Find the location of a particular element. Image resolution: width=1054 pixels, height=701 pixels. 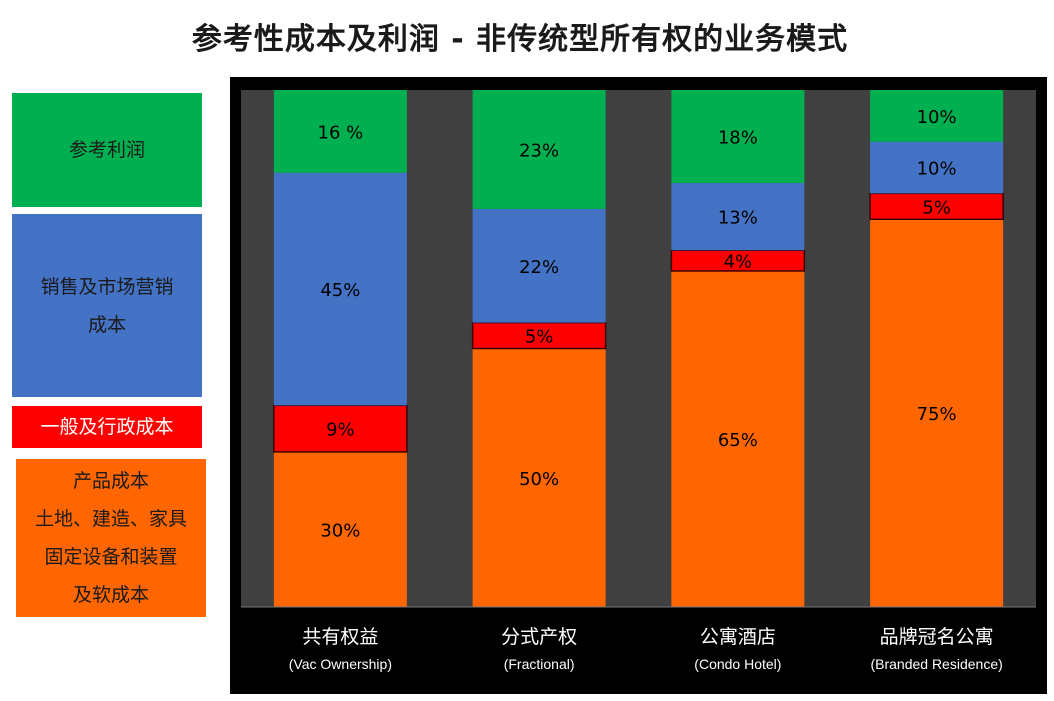

x-tick-sublabel-0: (Vac Ownership) is located at coordinates (340, 664).